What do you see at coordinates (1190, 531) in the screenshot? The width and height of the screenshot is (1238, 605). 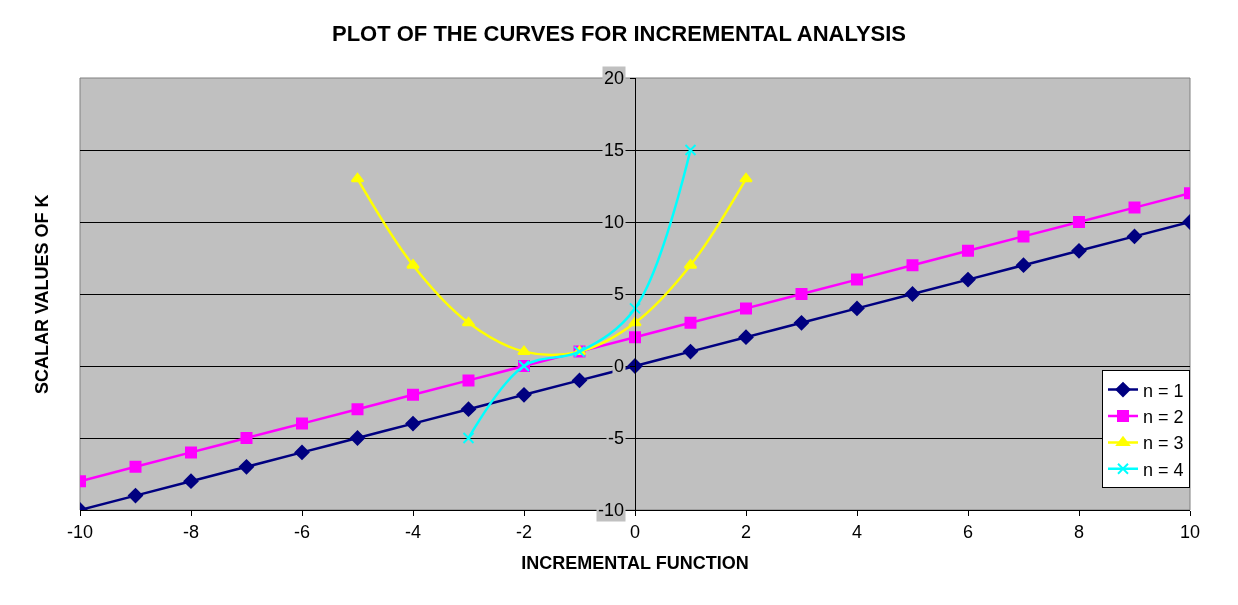 I see `x-tick-label: 10` at bounding box center [1190, 531].